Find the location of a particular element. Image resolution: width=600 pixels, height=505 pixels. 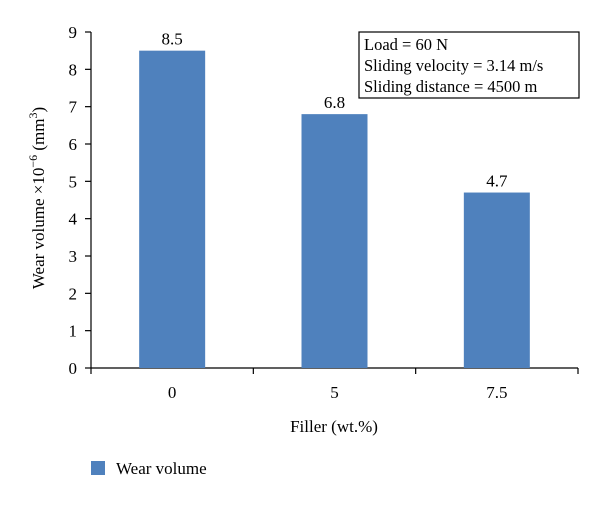

y-axis-title-base: Wear volume ×10 is located at coordinates (38, 229).